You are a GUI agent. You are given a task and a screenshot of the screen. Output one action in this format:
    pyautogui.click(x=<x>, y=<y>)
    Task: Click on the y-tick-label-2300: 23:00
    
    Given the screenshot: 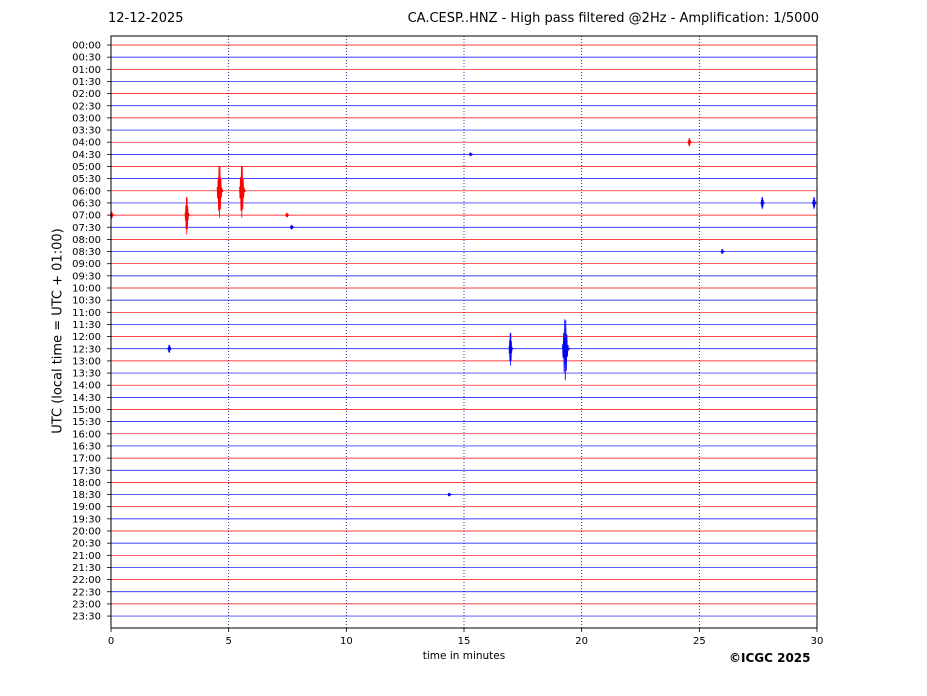 What is the action you would take?
    pyautogui.click(x=86, y=604)
    